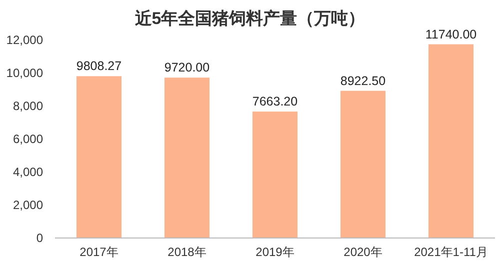 This screenshot has width=500, height=268. Describe the element at coordinates (99, 252) in the screenshot. I see `x-tick-label: 2017年` at that location.